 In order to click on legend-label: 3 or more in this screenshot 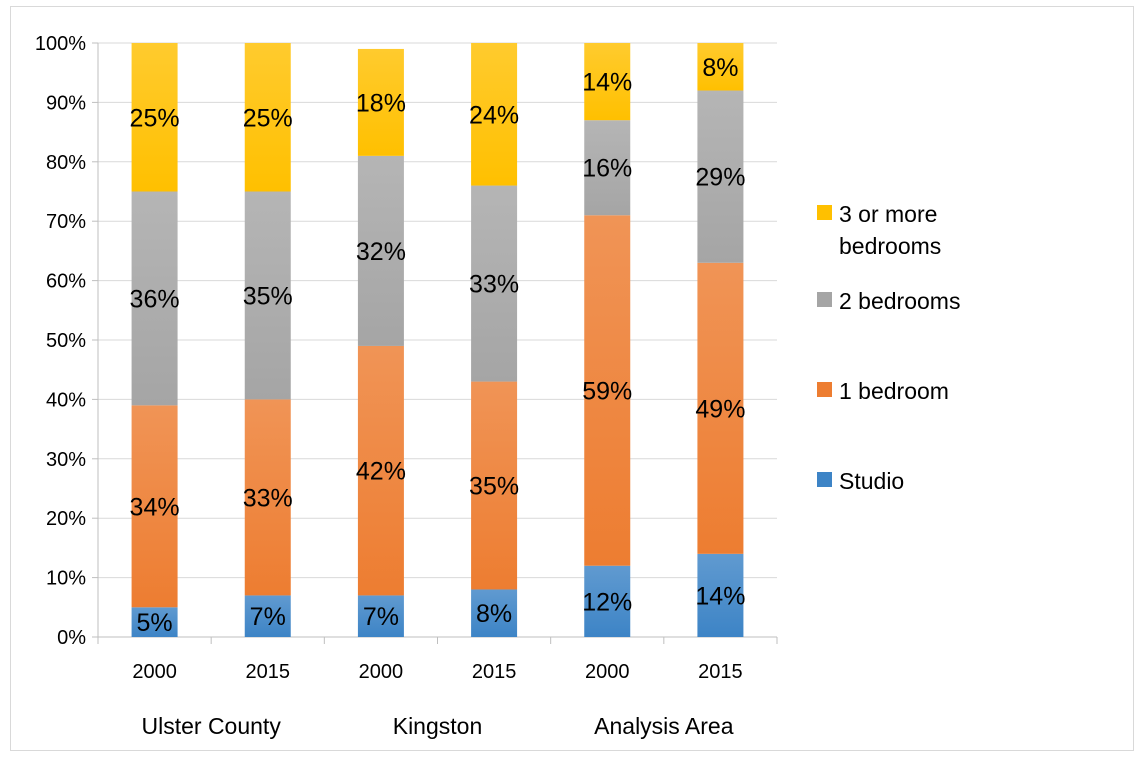, I will do `click(888, 214)`.